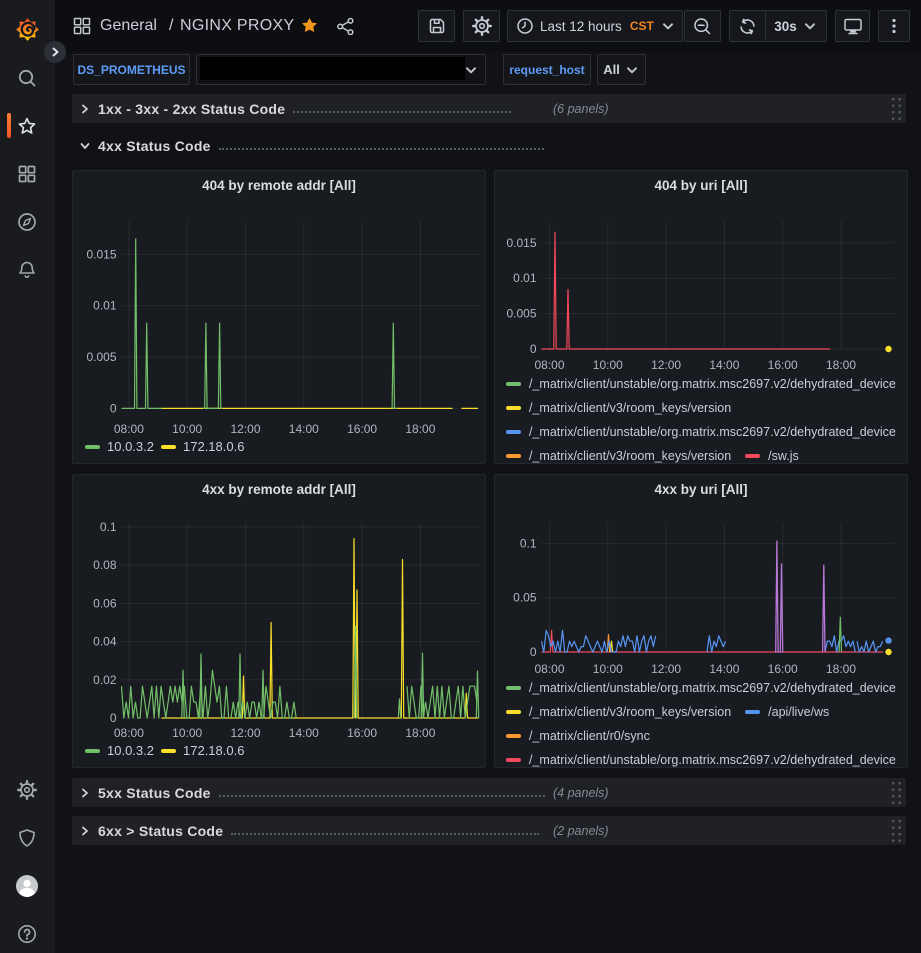 This screenshot has height=953, width=921. I want to click on svg-text: 0.05, so click(525, 598).